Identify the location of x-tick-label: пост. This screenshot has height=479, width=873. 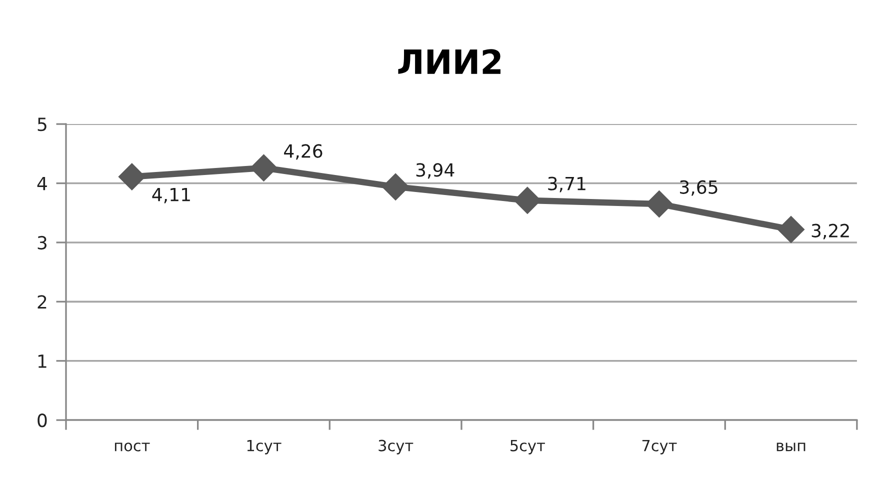
(132, 447).